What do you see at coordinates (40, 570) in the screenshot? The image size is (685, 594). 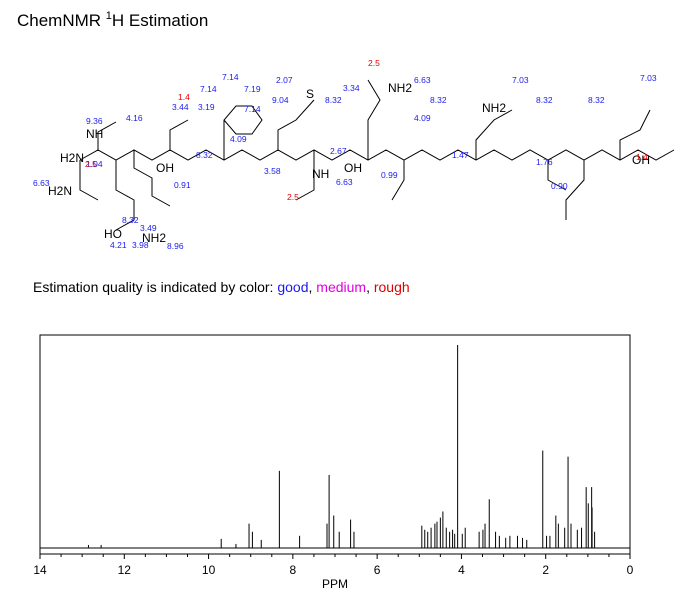 I see `x-tick-label: 14` at bounding box center [40, 570].